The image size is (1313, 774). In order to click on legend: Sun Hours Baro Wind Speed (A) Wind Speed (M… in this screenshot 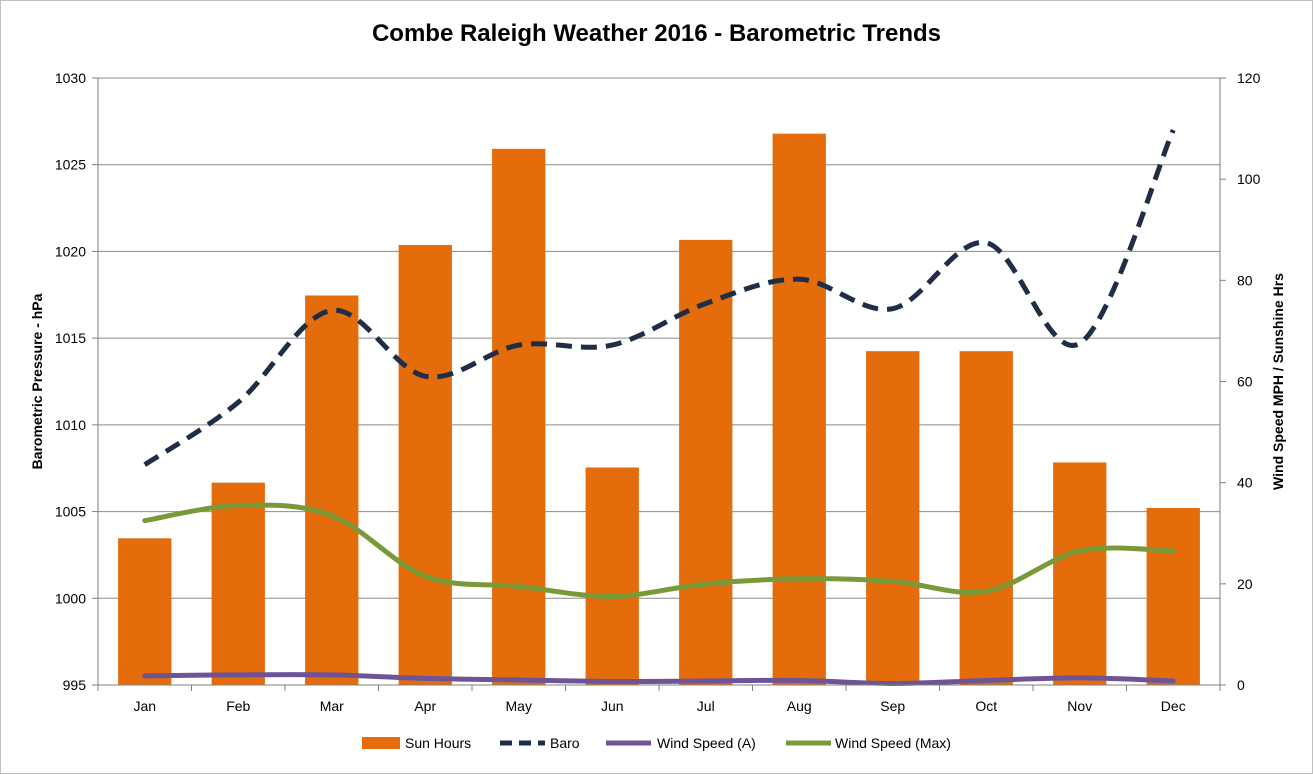, I will do `click(656, 743)`.